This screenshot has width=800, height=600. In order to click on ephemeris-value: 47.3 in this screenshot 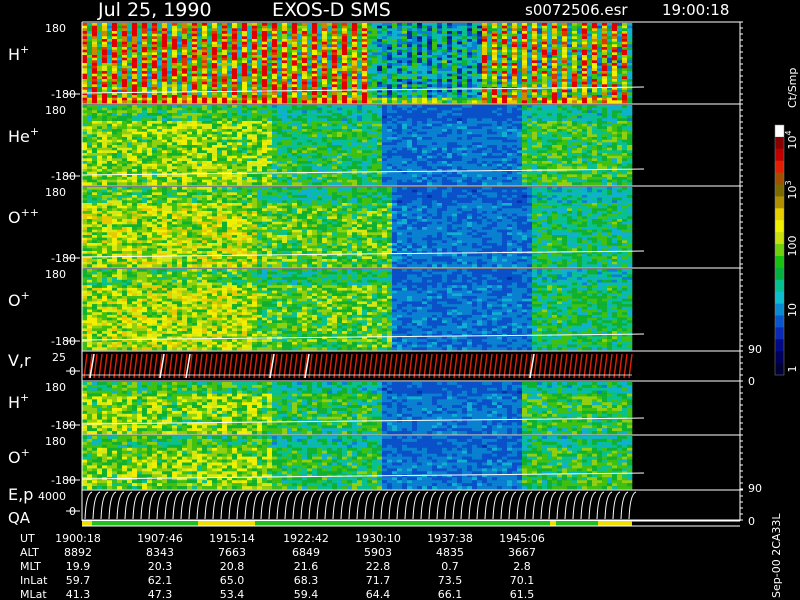, I will do `click(160, 594)`.